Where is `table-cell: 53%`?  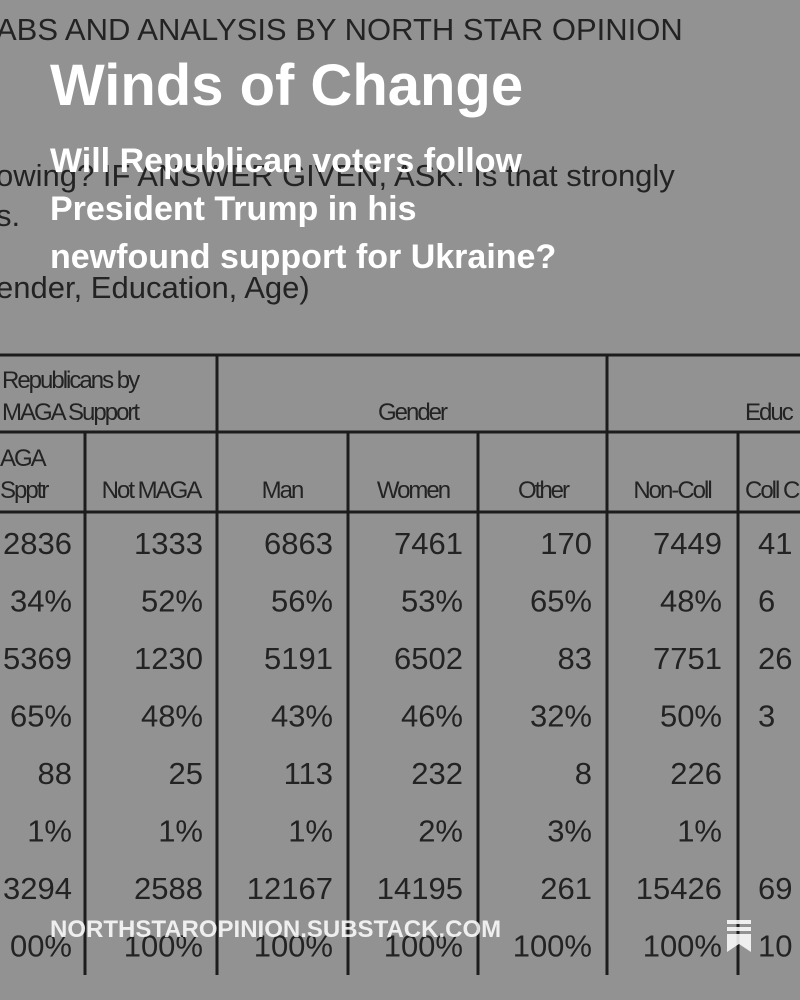 table-cell: 53% is located at coordinates (432, 601).